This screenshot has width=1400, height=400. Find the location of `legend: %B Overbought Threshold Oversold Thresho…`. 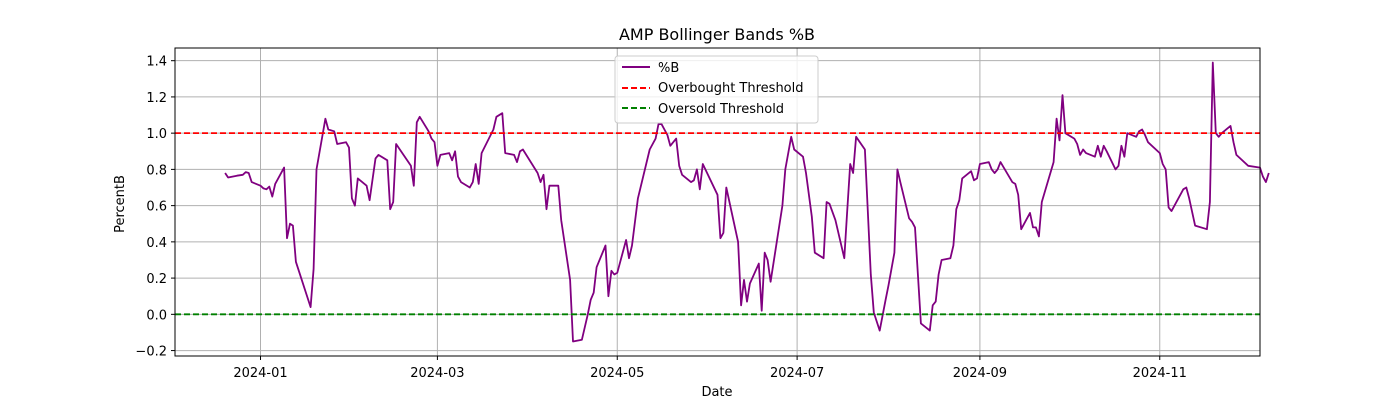

legend: %B Overbought Threshold Oversold Thresho… is located at coordinates (716, 89).